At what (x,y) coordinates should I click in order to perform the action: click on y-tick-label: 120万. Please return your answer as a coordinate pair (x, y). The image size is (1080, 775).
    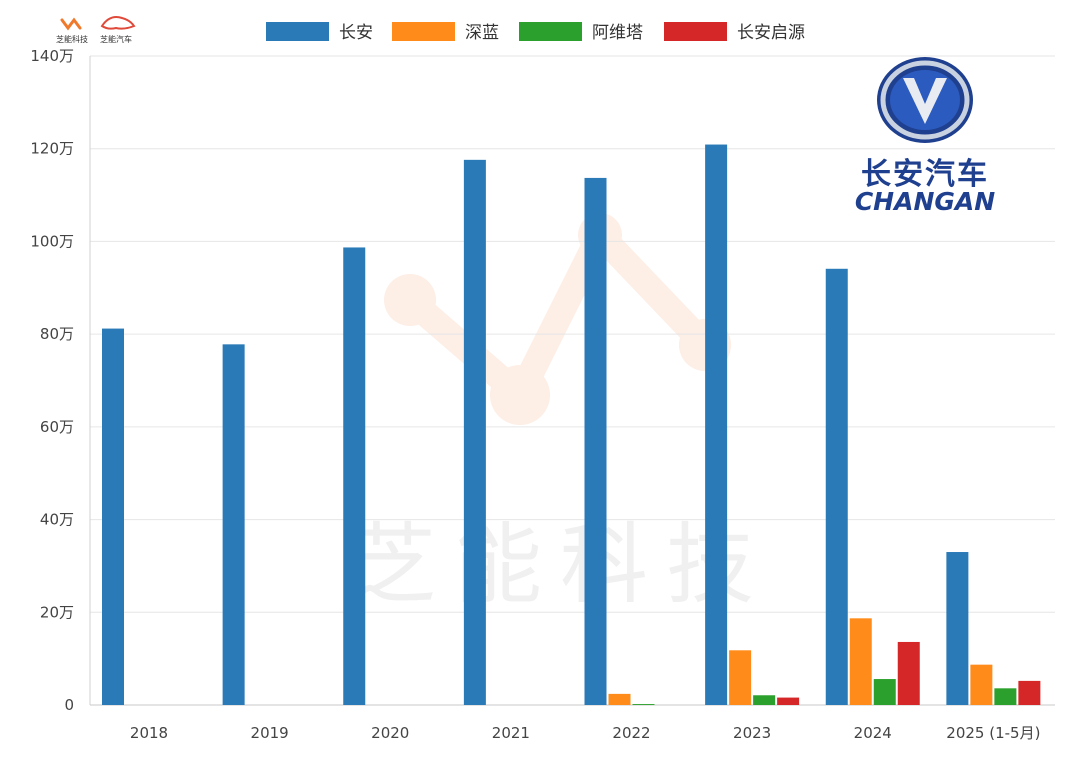
    Looking at the image, I should click on (52, 149).